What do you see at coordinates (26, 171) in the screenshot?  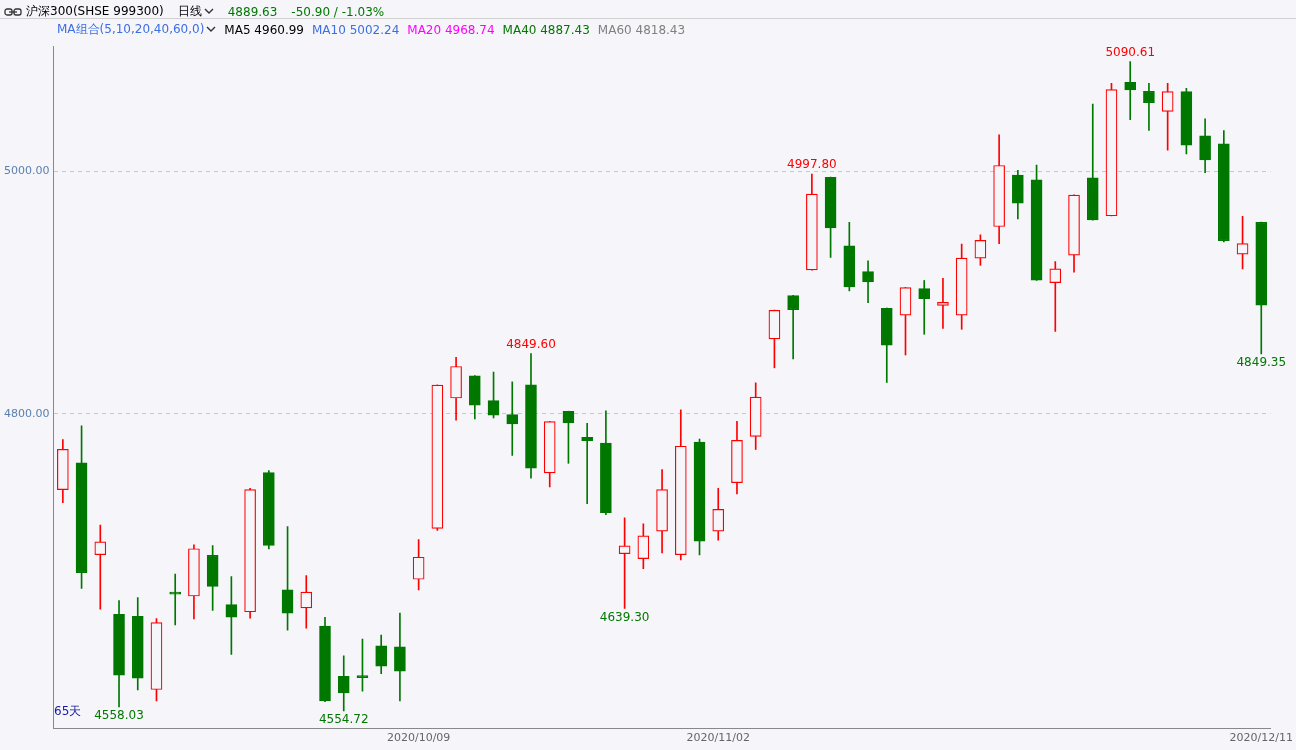 I see `y-tick-label: 5000.00` at bounding box center [26, 171].